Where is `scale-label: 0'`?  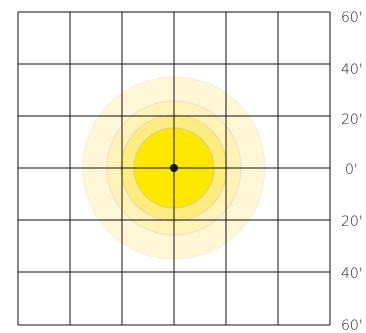
scale-label: 0' is located at coordinates (351, 170).